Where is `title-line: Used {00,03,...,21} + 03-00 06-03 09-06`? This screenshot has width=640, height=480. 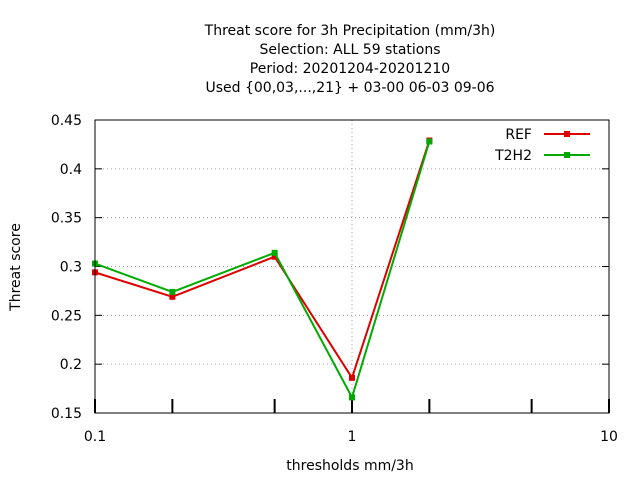 title-line: Used {00,03,...,21} + 03-00 06-03 09-06 is located at coordinates (349, 88).